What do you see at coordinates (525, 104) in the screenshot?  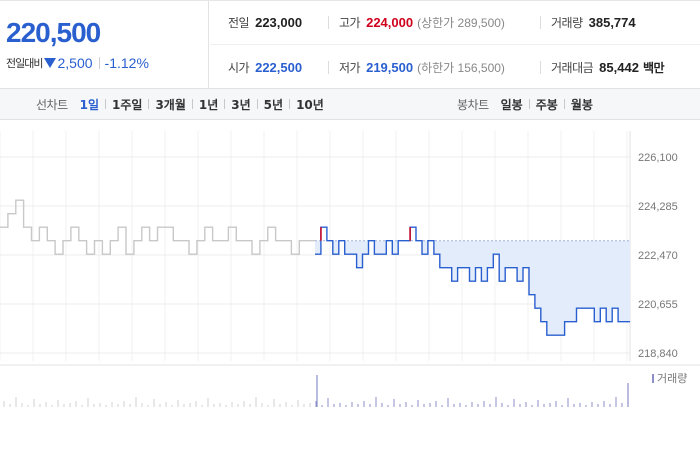 I see `candle-chart-tabs: 봉차트 일봉 주봉 월봉` at bounding box center [525, 104].